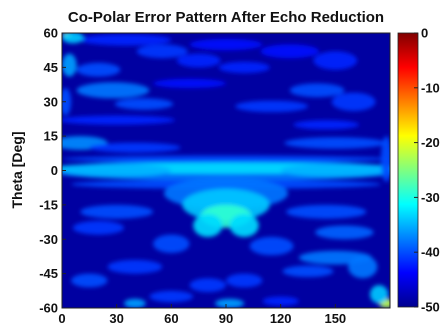 This screenshot has width=445, height=331. Describe the element at coordinates (202, 315) in the screenshot. I see `x-axis-ticks: 0 30 60 90 120 150` at that location.